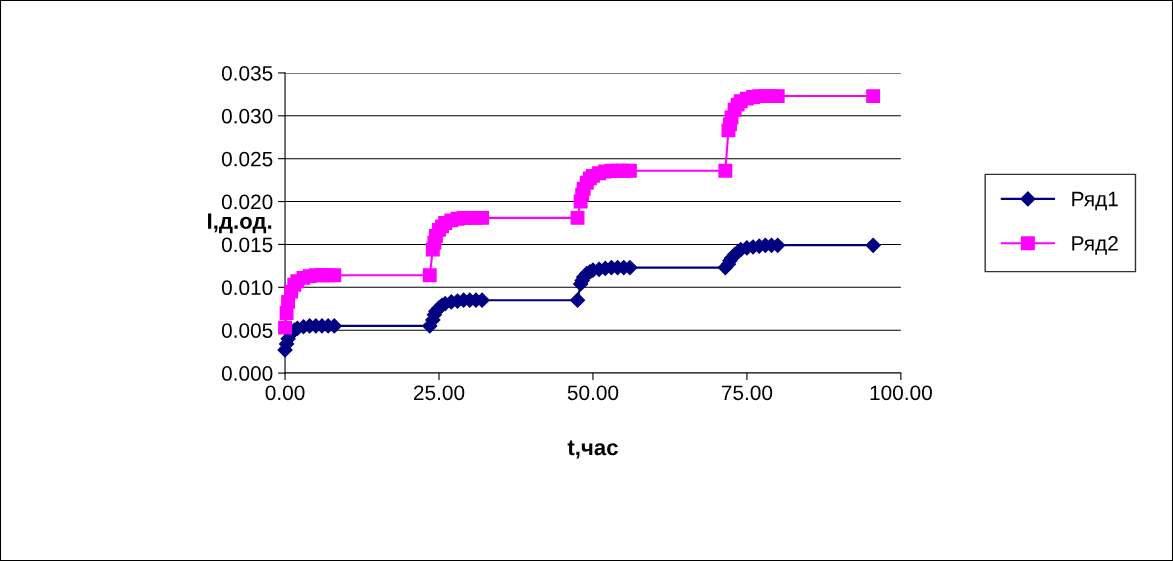  I want to click on x-axis-title: t,час, so click(592, 449).